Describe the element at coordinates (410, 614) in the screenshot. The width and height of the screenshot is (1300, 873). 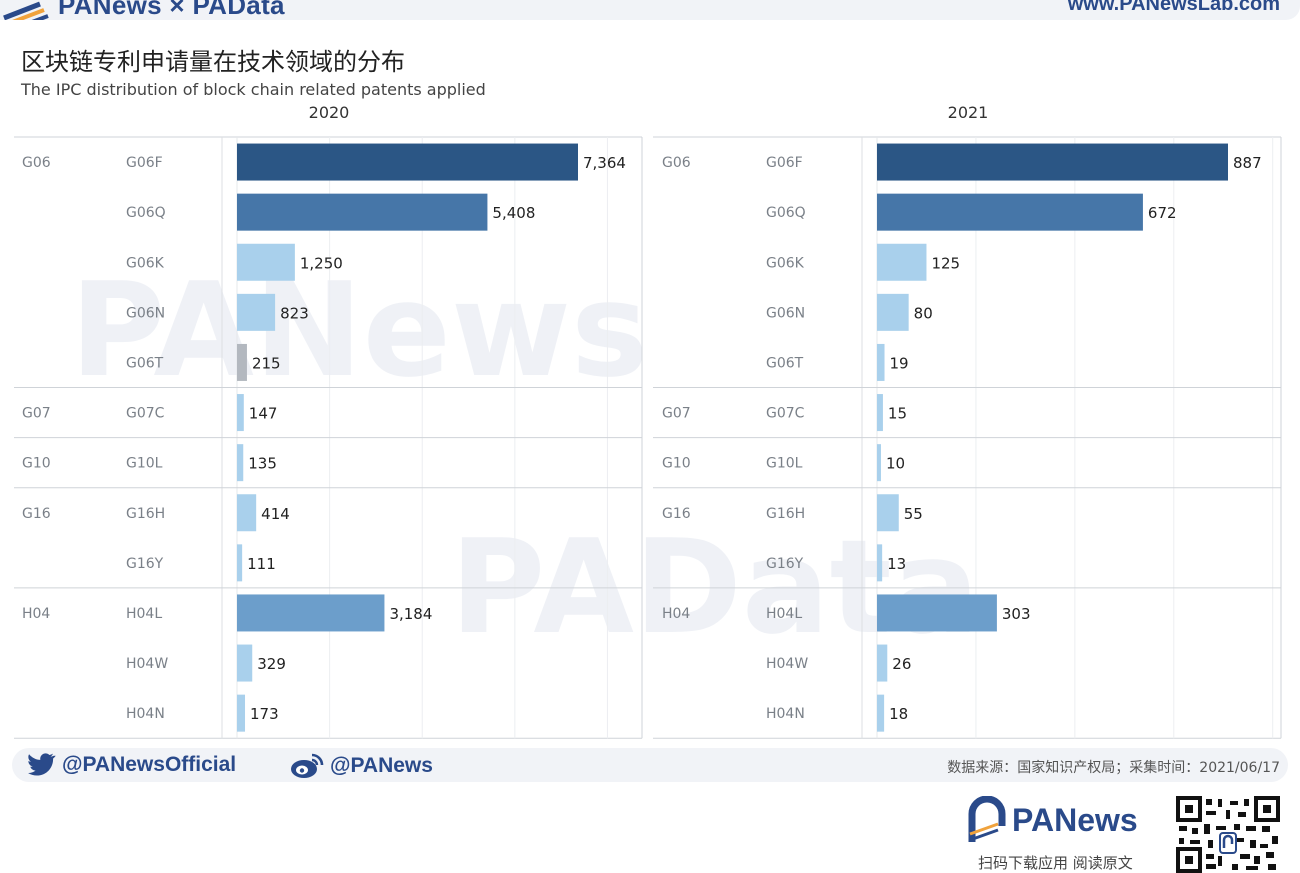
I see `data-label: 3,184` at that location.